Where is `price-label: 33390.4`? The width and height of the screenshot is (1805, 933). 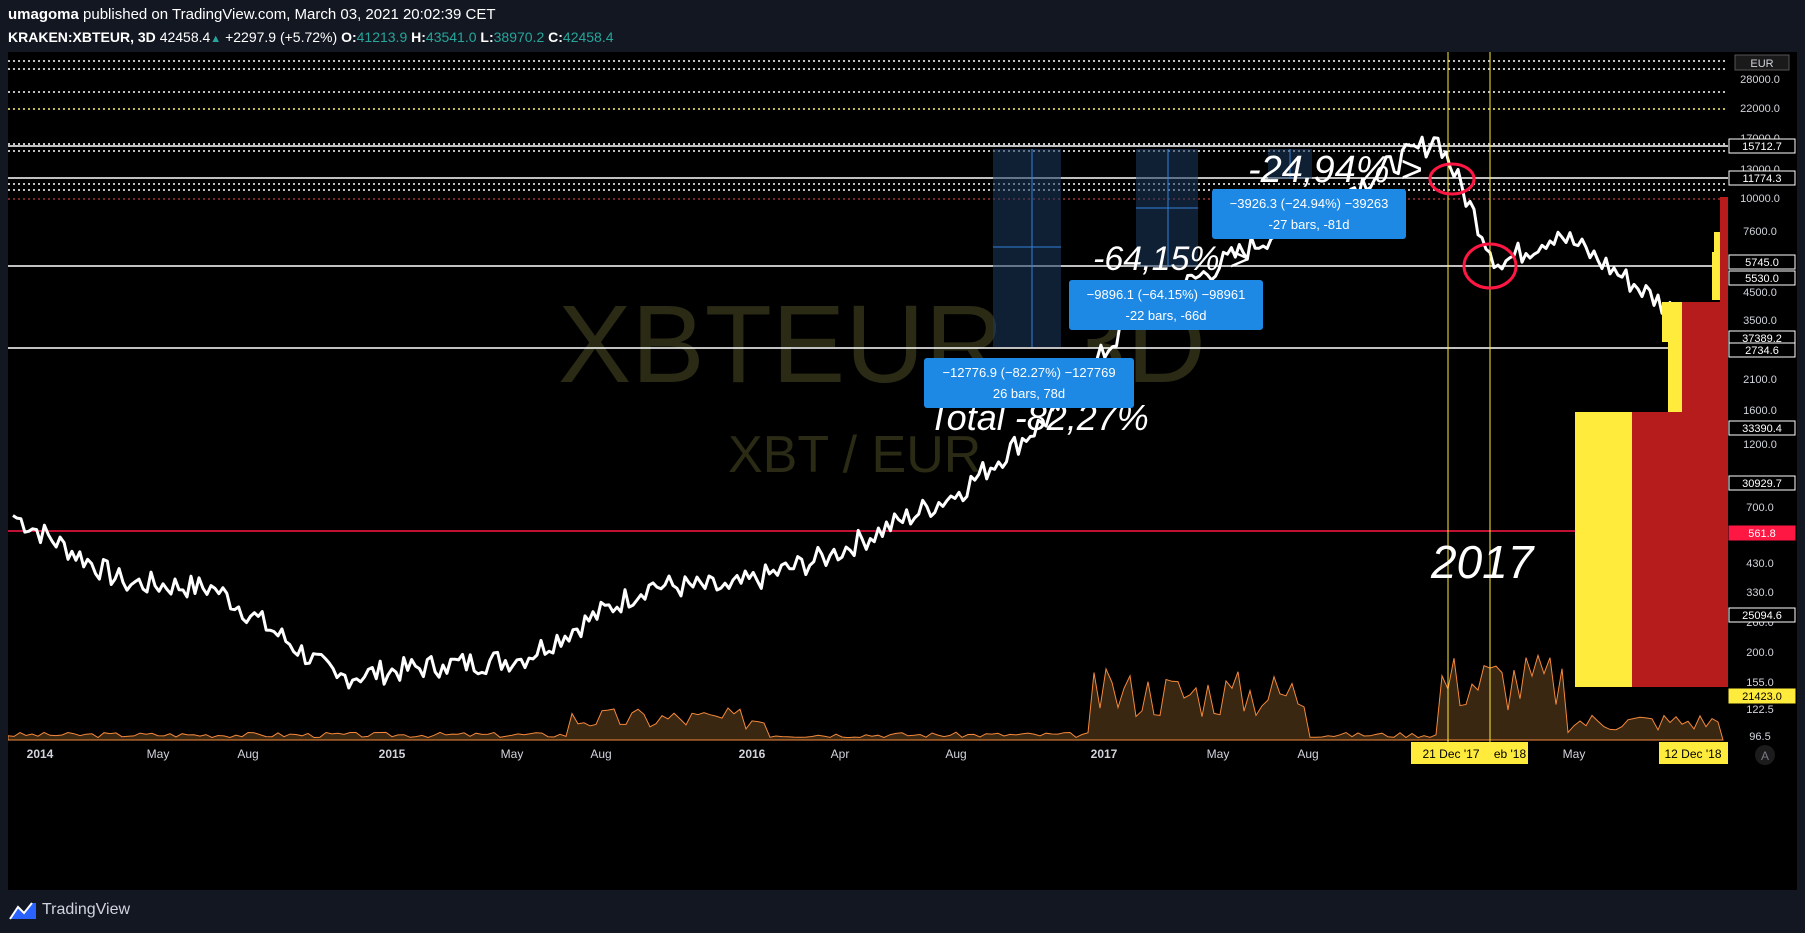
price-label: 33390.4 is located at coordinates (1762, 428).